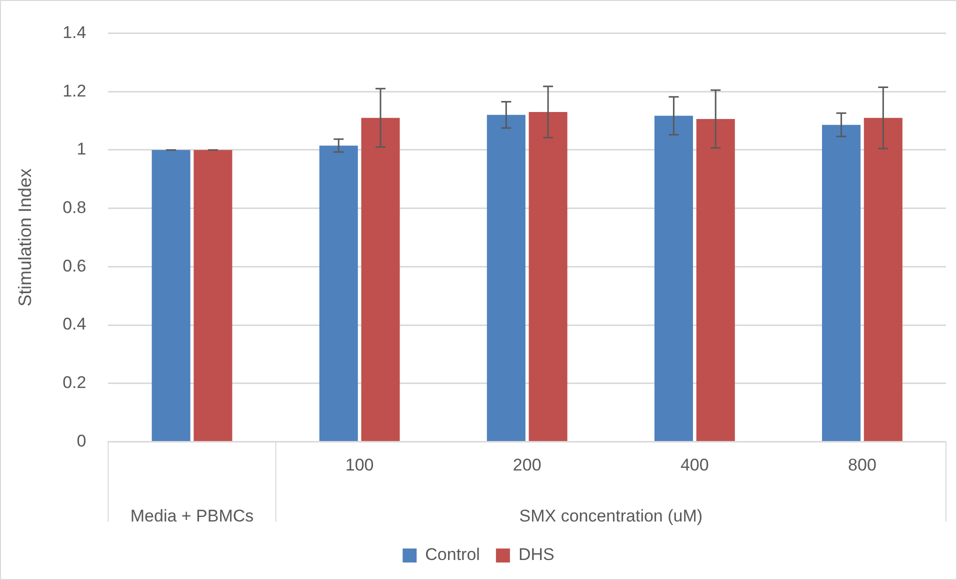  Describe the element at coordinates (81, 440) in the screenshot. I see `y-tick-label: 0` at that location.